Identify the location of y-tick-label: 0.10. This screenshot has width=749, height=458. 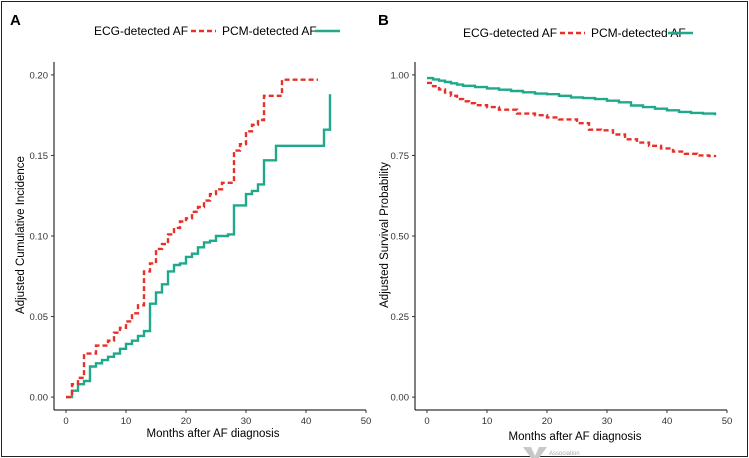
(39, 237).